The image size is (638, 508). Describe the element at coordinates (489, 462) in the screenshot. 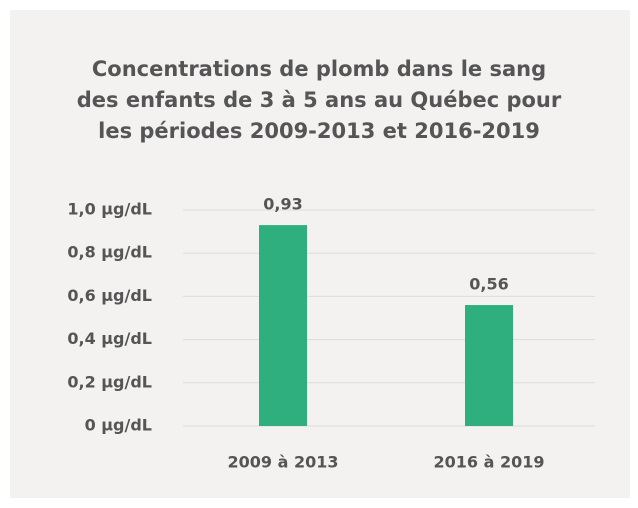

I see `x-tick-label: 2016 à 2019` at that location.